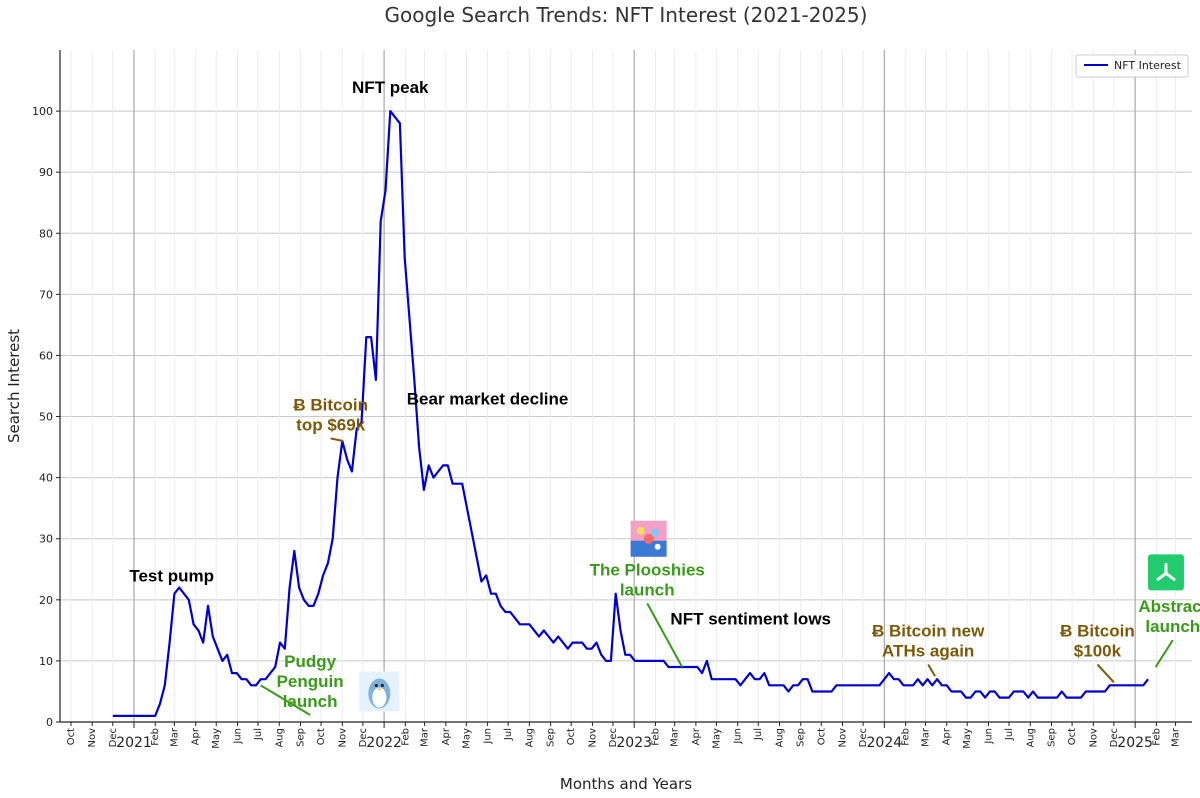 The image size is (1200, 798). I want to click on abstract-logo-icon, so click(1165, 572).